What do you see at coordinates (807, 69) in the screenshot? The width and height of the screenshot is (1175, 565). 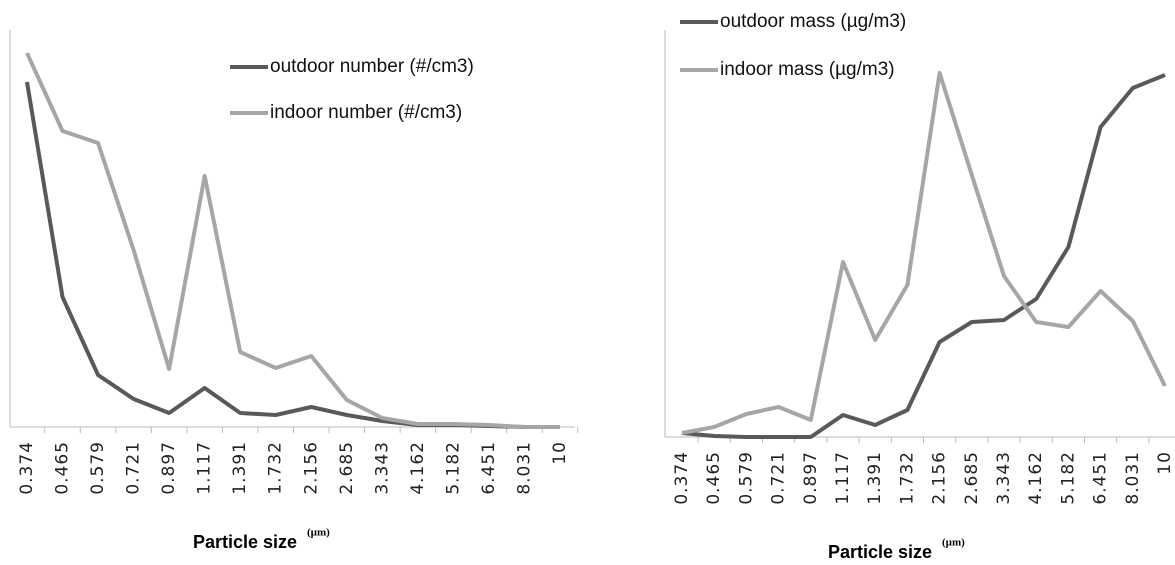 I see `legend-label: indoor mass (µg/m3)` at bounding box center [807, 69].